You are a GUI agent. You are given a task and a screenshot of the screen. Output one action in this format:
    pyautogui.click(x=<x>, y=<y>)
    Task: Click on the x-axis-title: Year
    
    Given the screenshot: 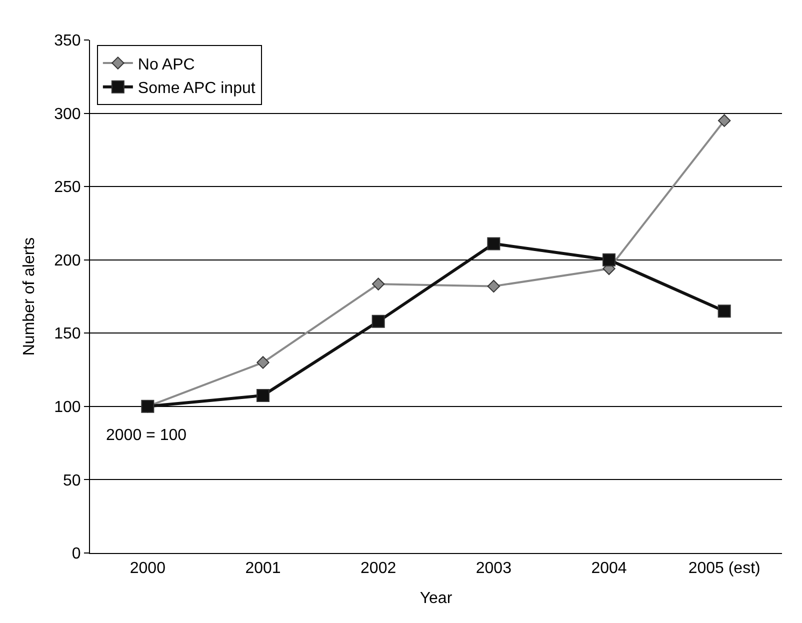 What is the action you would take?
    pyautogui.click(x=436, y=598)
    